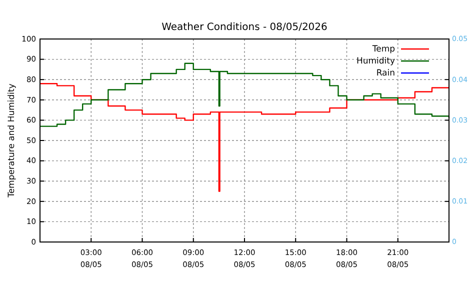  What do you see at coordinates (12, 141) in the screenshot?
I see `y-axis-title: Temperature and Humidity` at bounding box center [12, 141].